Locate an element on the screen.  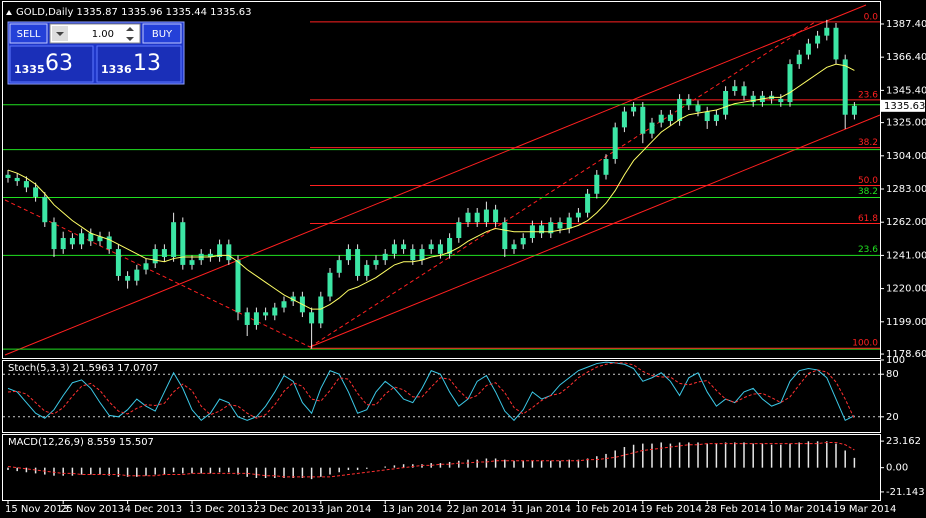
y-tick-label: 100 is located at coordinates (895, 360).